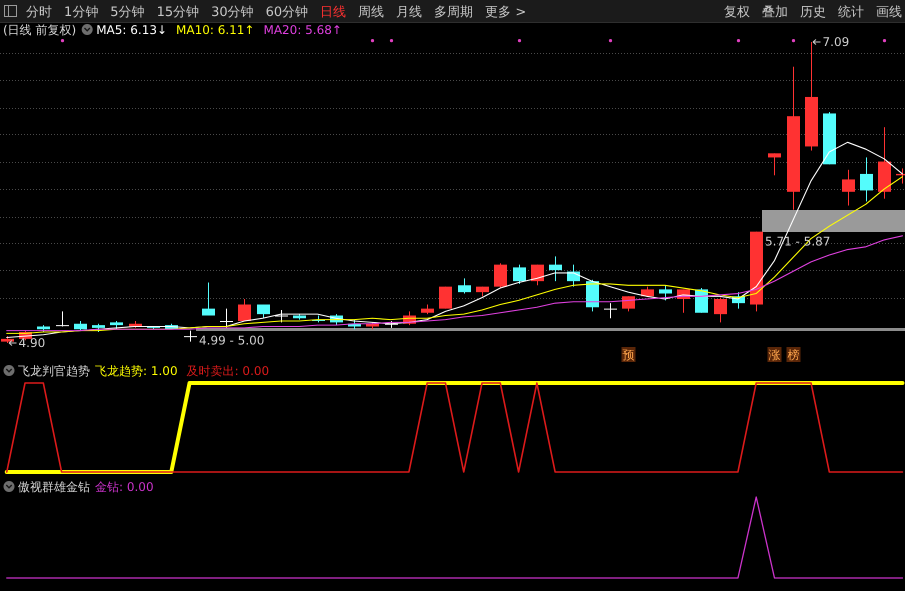 The width and height of the screenshot is (905, 591). What do you see at coordinates (794, 355) in the screenshot?
I see `category-label-text: 榜` at bounding box center [794, 355].